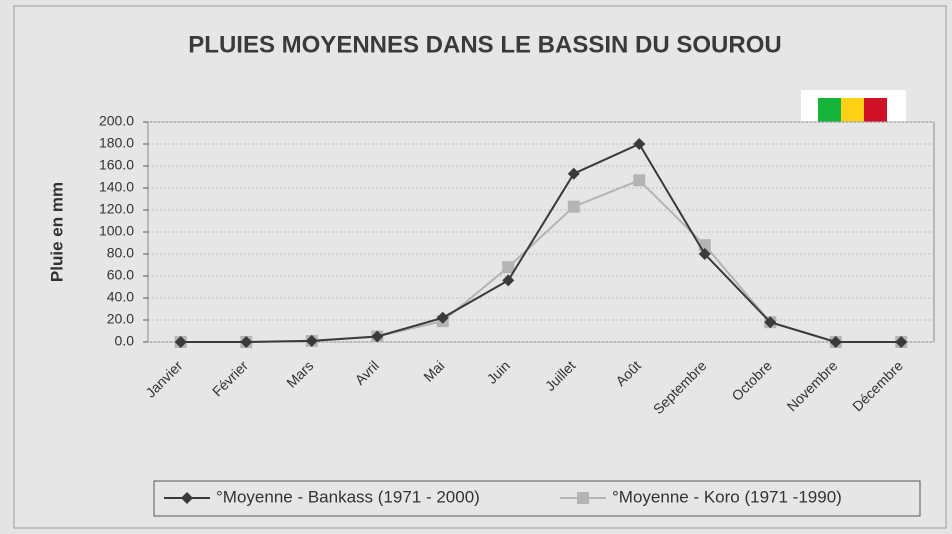  Describe the element at coordinates (120, 275) in the screenshot. I see `y-tick-label: 60.0` at that location.